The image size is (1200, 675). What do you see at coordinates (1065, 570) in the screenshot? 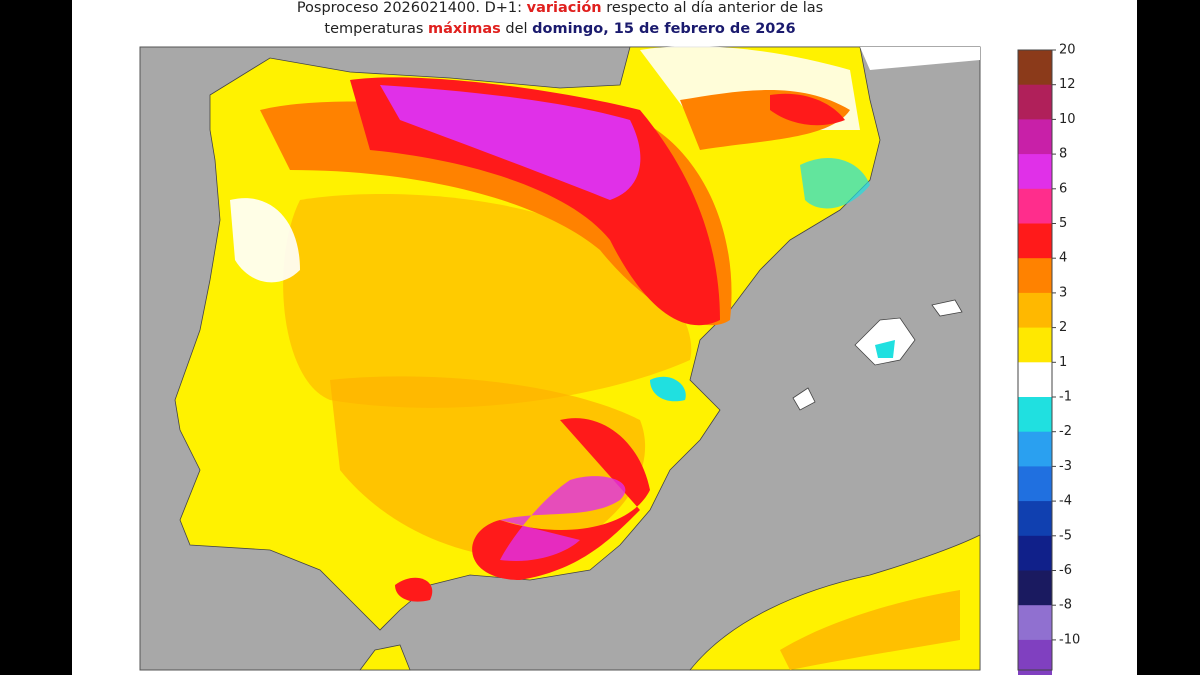
I see `colorbar-label: -6` at bounding box center [1065, 570].